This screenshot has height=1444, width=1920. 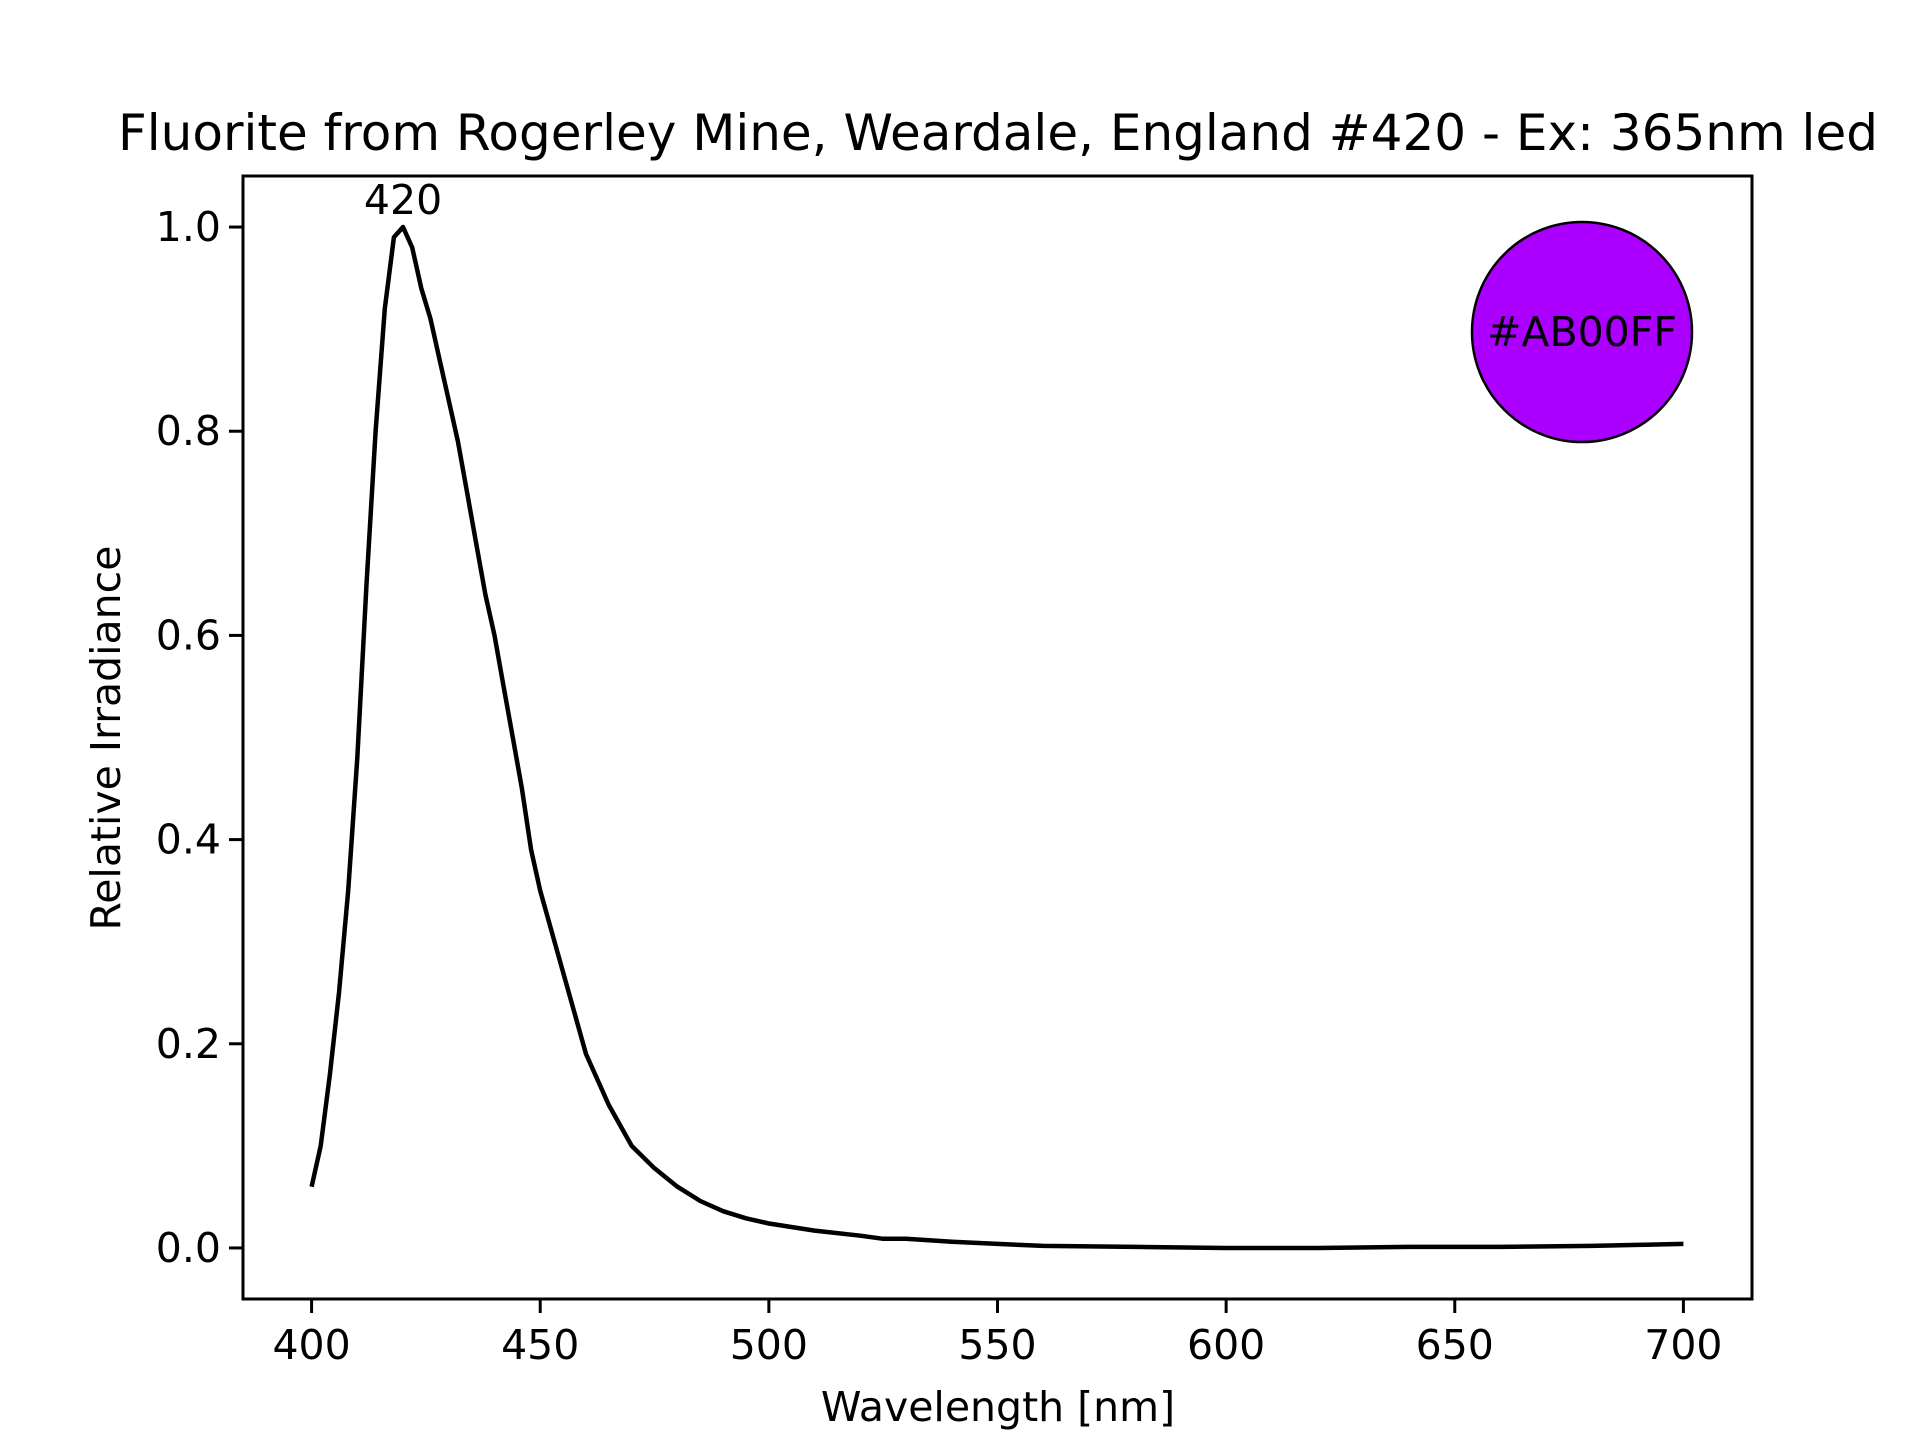 I want to click on x-tick-label: 550, so click(x=997, y=1345).